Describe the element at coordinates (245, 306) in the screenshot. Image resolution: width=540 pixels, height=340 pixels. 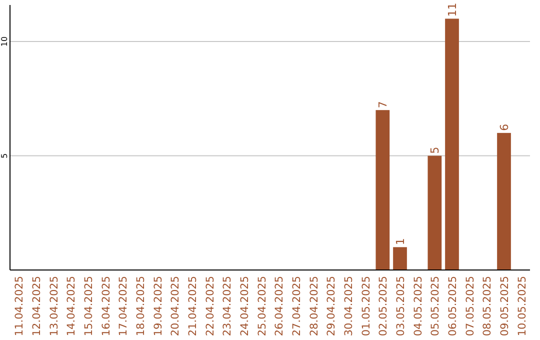
I see `x-tick-label: 24.04.2025` at that location.